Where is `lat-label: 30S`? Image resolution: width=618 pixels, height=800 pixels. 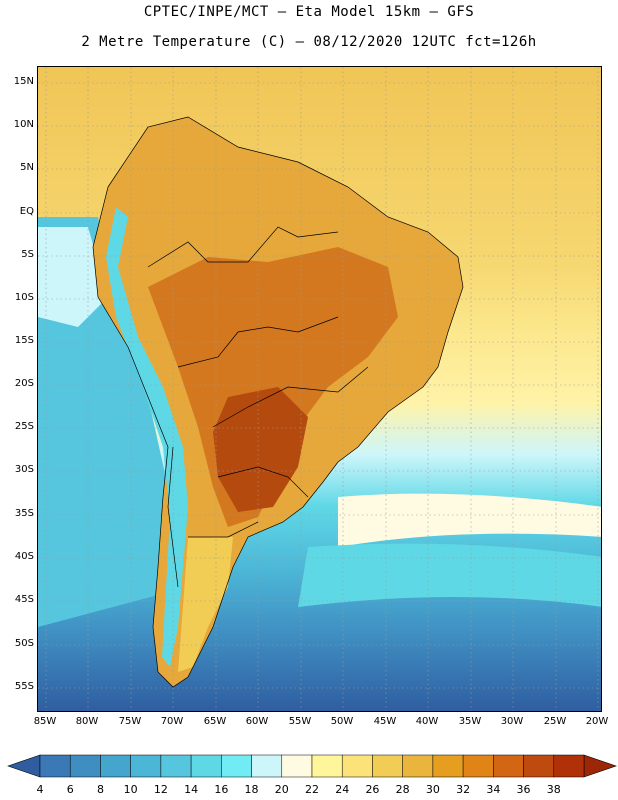
lat-label: 30S is located at coordinates (24, 469).